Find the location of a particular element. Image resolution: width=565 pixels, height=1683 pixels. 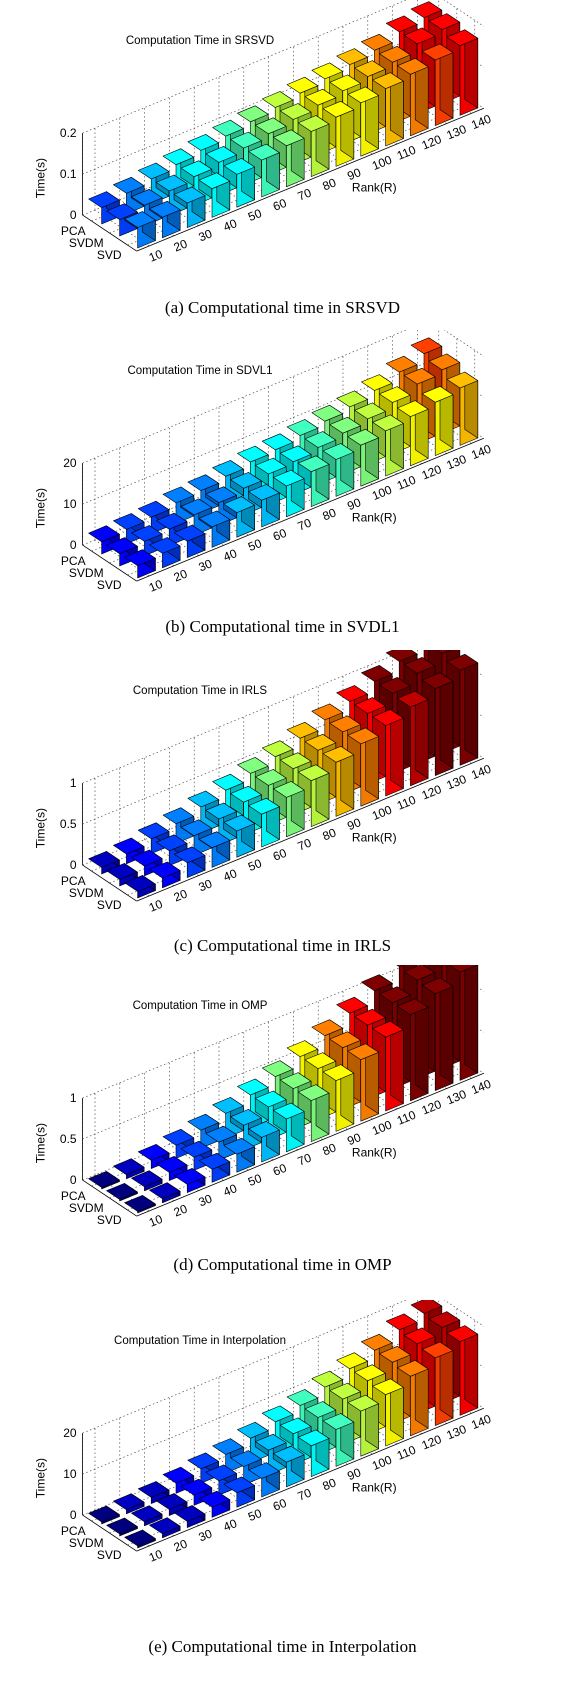

axes is located at coordinates (283, 1144).